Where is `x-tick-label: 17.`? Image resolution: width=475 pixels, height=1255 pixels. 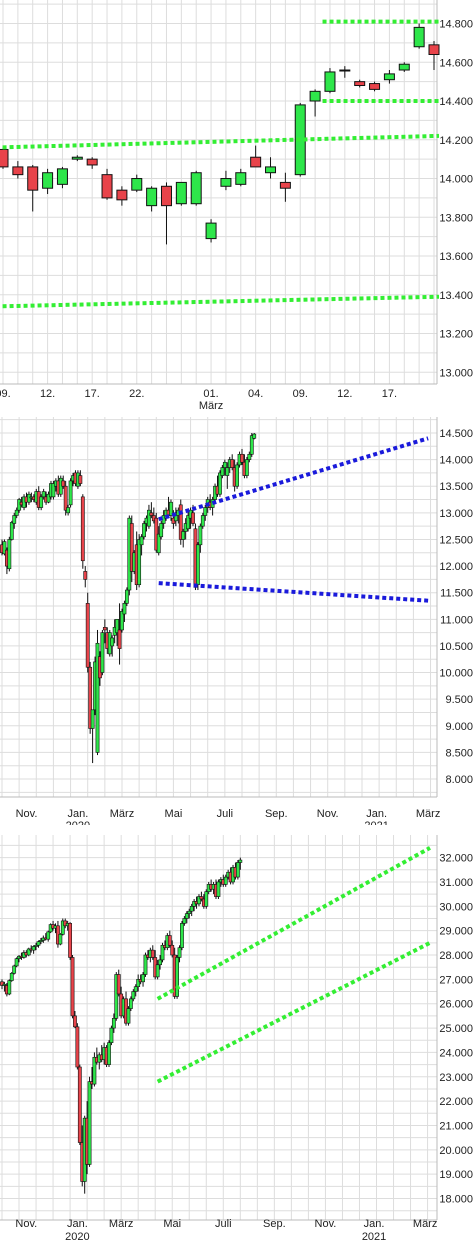 x-tick-label: 17. is located at coordinates (92, 394).